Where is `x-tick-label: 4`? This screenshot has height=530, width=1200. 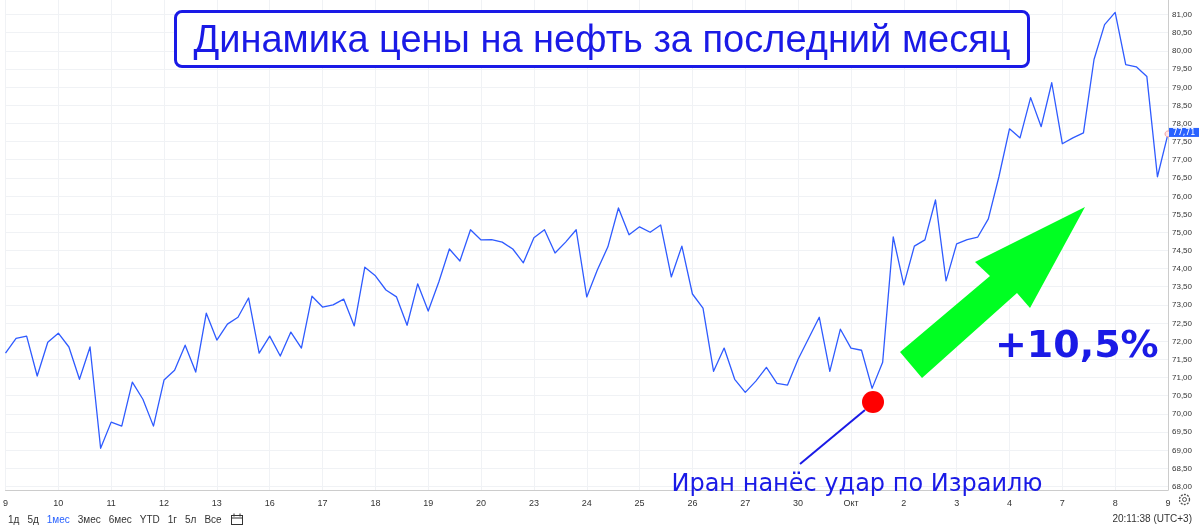
x-tick-label: 4 is located at coordinates (1009, 502).